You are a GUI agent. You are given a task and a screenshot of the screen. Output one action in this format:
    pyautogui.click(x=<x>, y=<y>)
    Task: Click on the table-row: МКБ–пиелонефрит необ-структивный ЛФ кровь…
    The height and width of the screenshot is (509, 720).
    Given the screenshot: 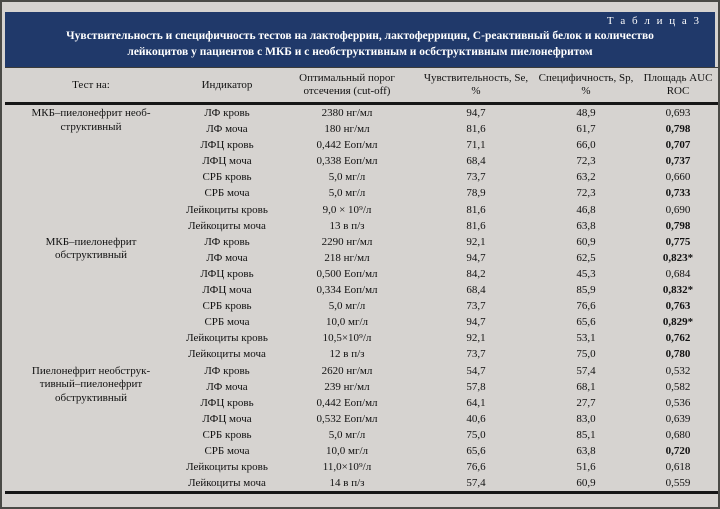 What is the action you would take?
    pyautogui.click(x=361, y=118)
    